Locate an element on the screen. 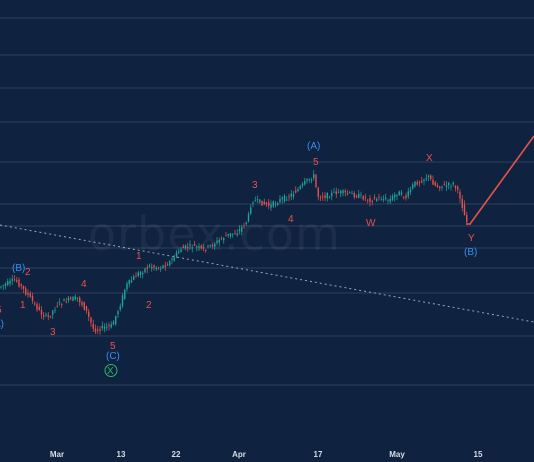 This screenshot has height=462, width=534. x-tick-label: Apr is located at coordinates (239, 454).